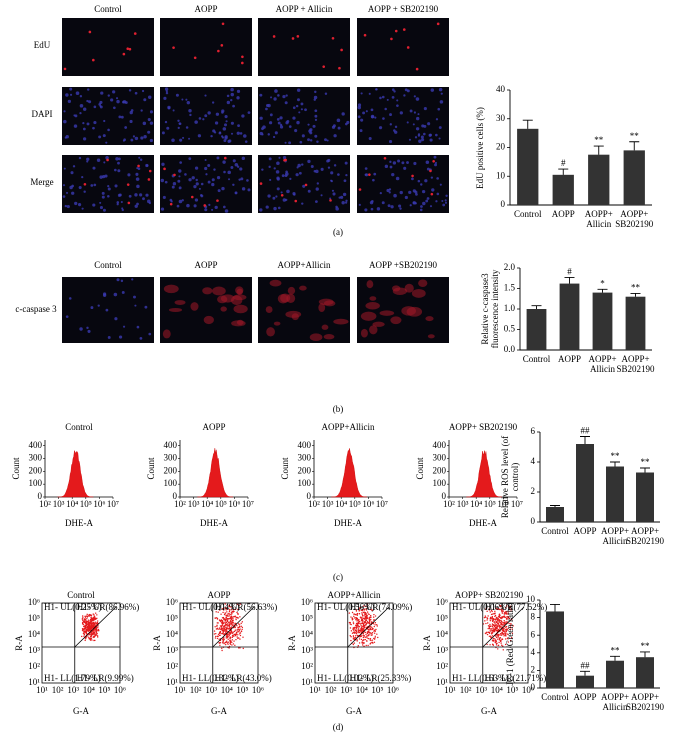  I want to click on y-tick-label: 10⁶, so click(442, 602).